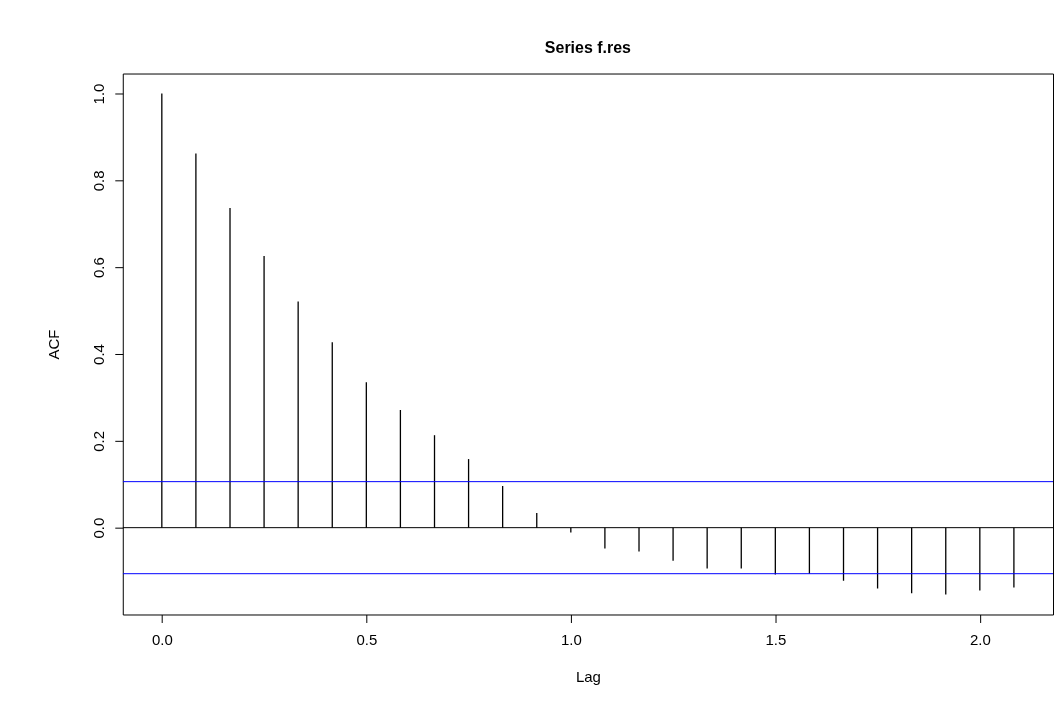  I want to click on y-tick-label: 0.8, so click(99, 181).